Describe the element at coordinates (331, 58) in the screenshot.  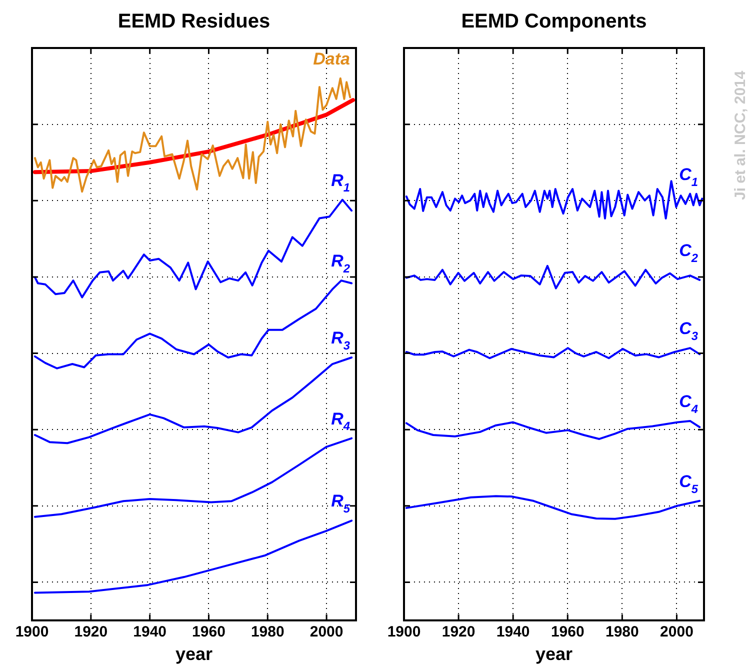
I see `series-label: Data` at that location.